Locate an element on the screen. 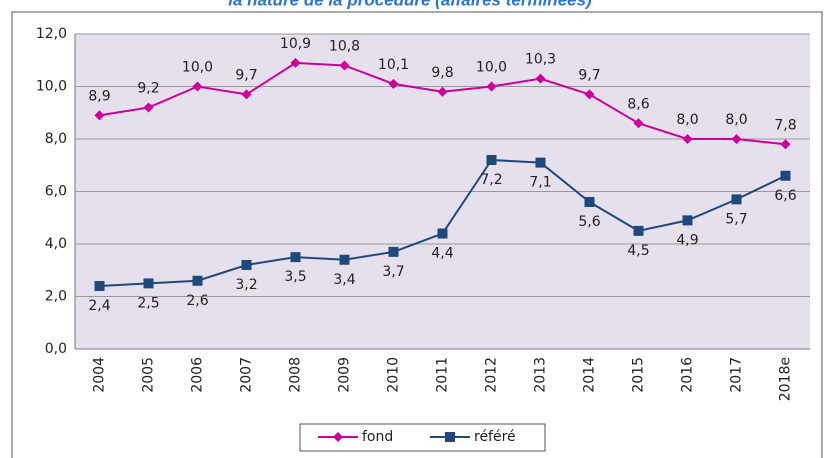 The width and height of the screenshot is (827, 458). data-label: 4,5 is located at coordinates (638, 251).